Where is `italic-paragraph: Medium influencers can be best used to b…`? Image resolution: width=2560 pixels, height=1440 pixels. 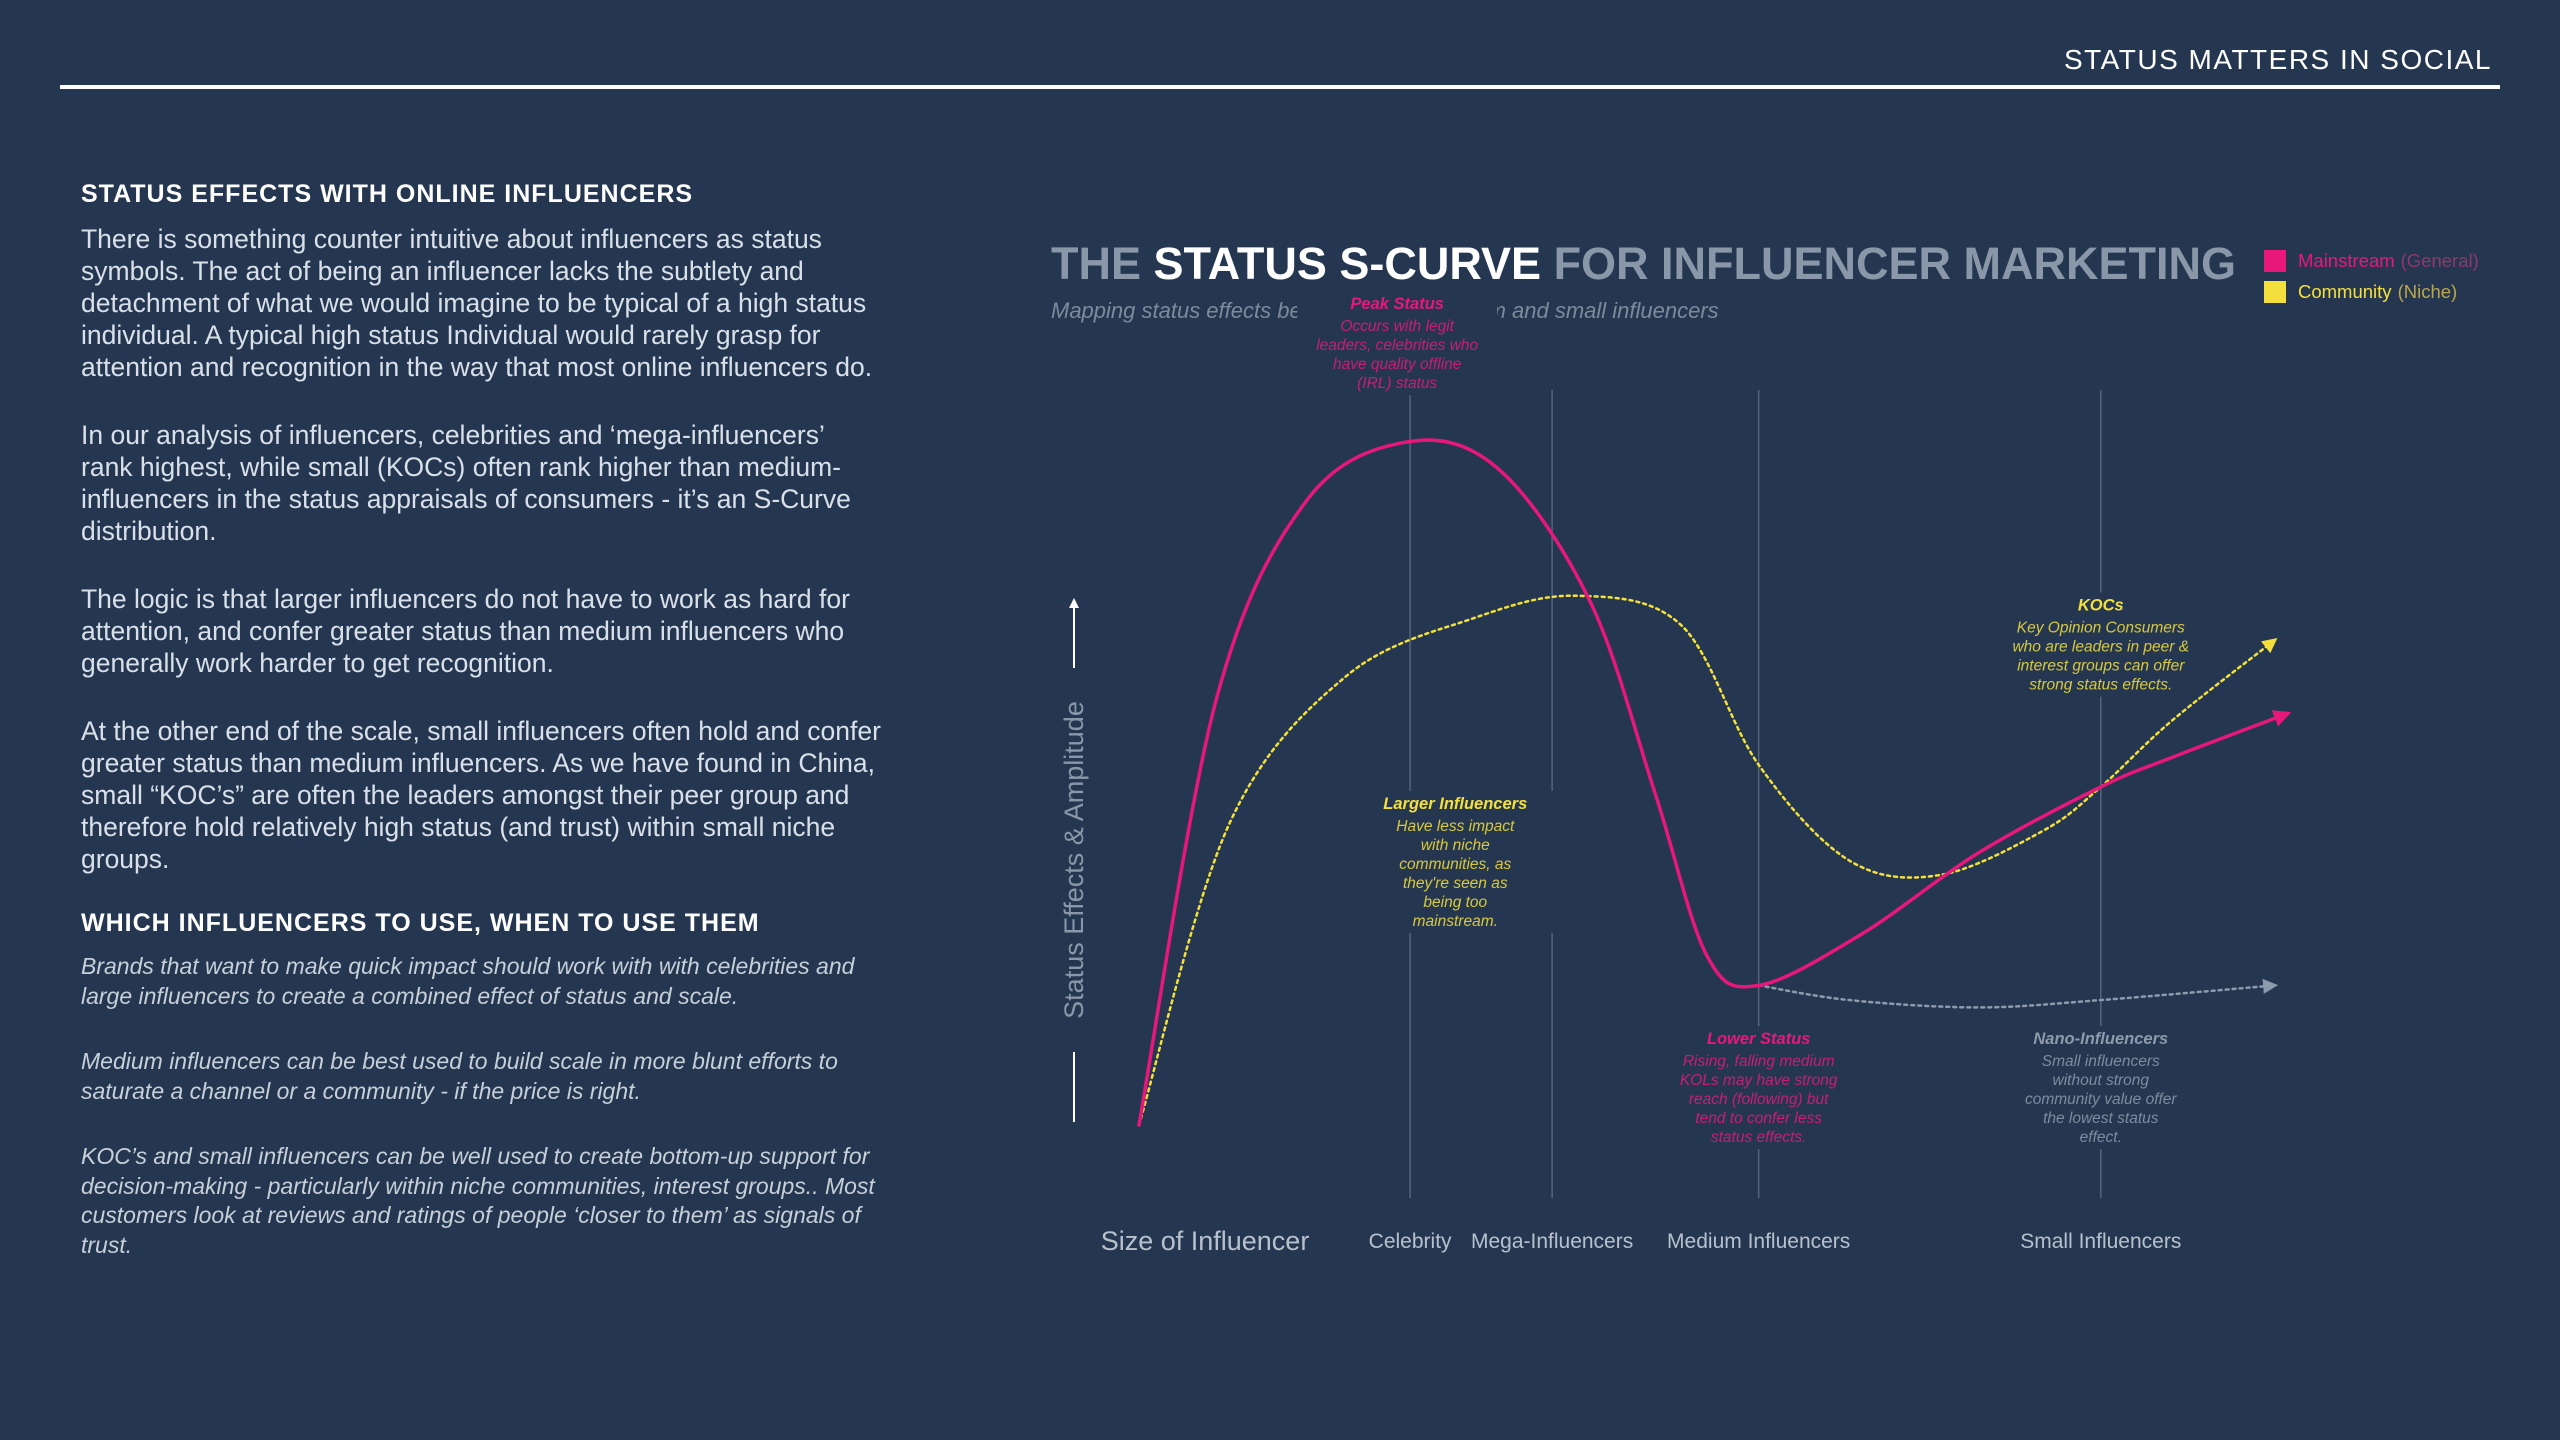 italic-paragraph: Medium influencers can be best used to b… is located at coordinates (459, 1076).